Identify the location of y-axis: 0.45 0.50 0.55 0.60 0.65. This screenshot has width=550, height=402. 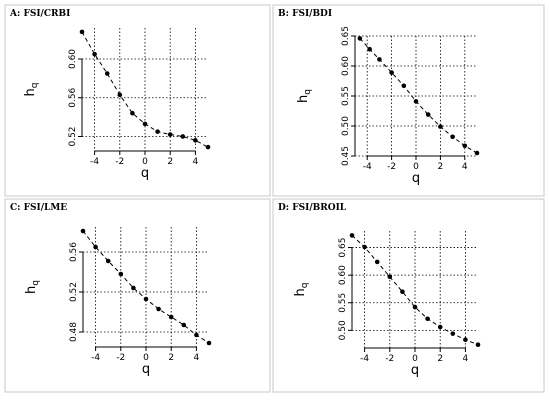
(348, 96).